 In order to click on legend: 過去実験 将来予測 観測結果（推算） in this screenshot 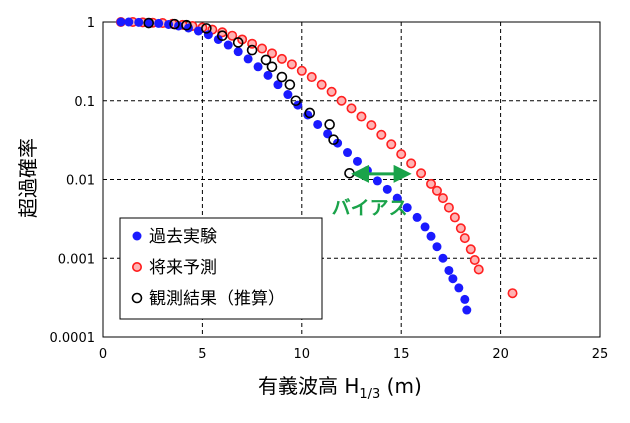, I will do `click(221, 268)`.